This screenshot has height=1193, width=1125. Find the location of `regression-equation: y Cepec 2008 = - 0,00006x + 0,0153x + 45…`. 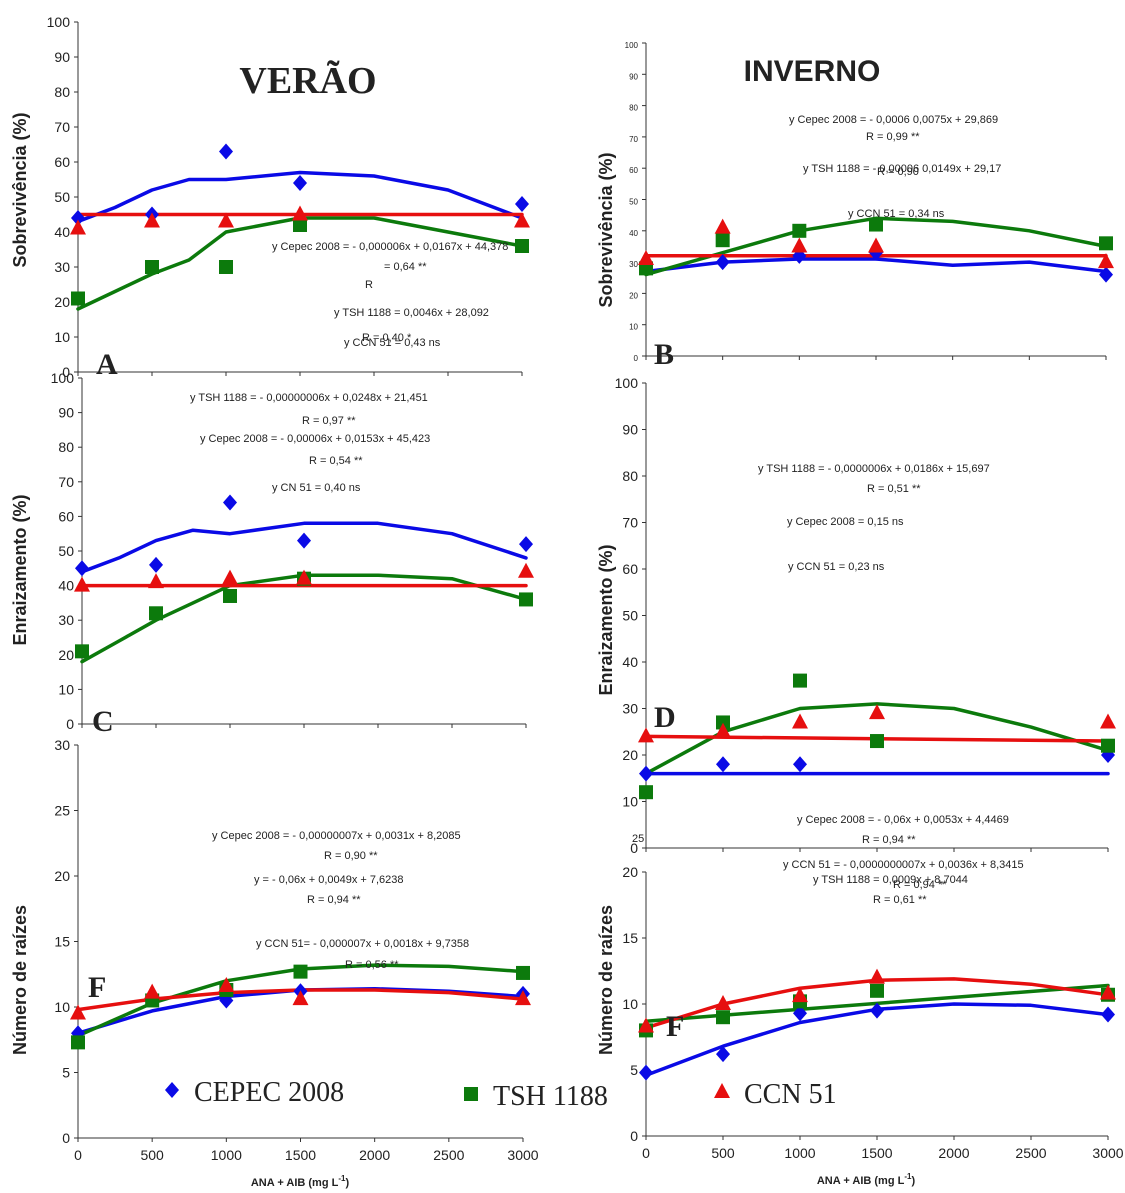

regression-equation: y Cepec 2008 = - 0,00006x + 0,0153x + 45… is located at coordinates (315, 439).